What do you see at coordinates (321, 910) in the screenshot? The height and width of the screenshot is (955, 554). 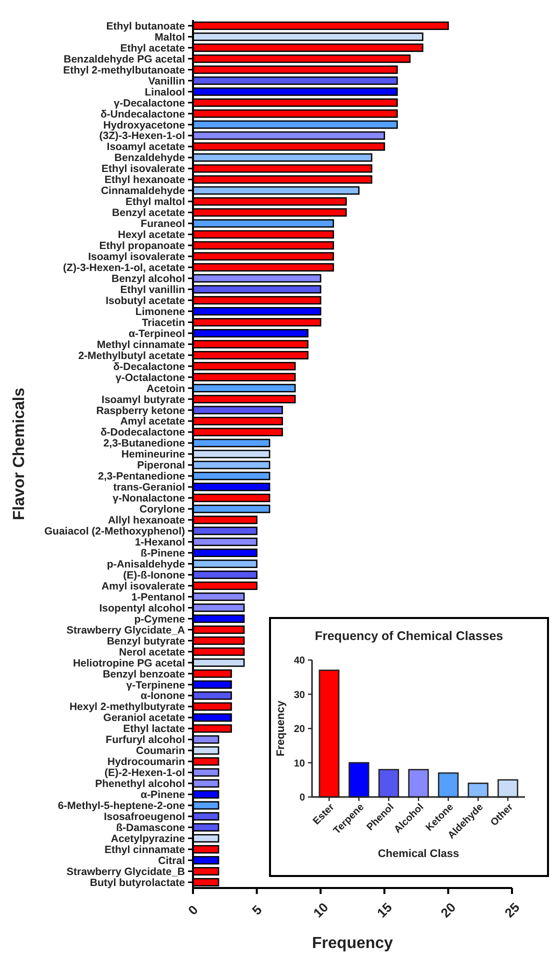 I see `x-tick-label: 10` at bounding box center [321, 910].